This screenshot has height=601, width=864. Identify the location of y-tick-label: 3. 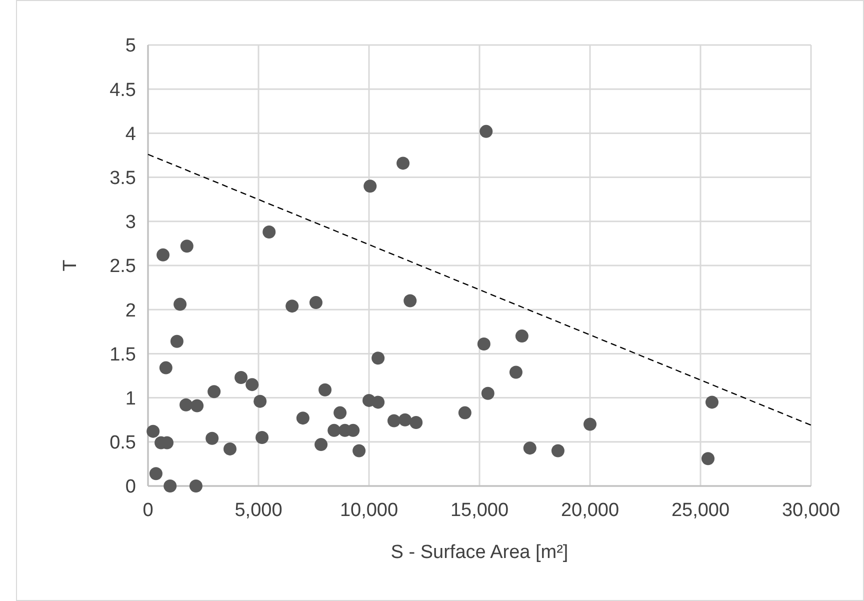
(130, 223).